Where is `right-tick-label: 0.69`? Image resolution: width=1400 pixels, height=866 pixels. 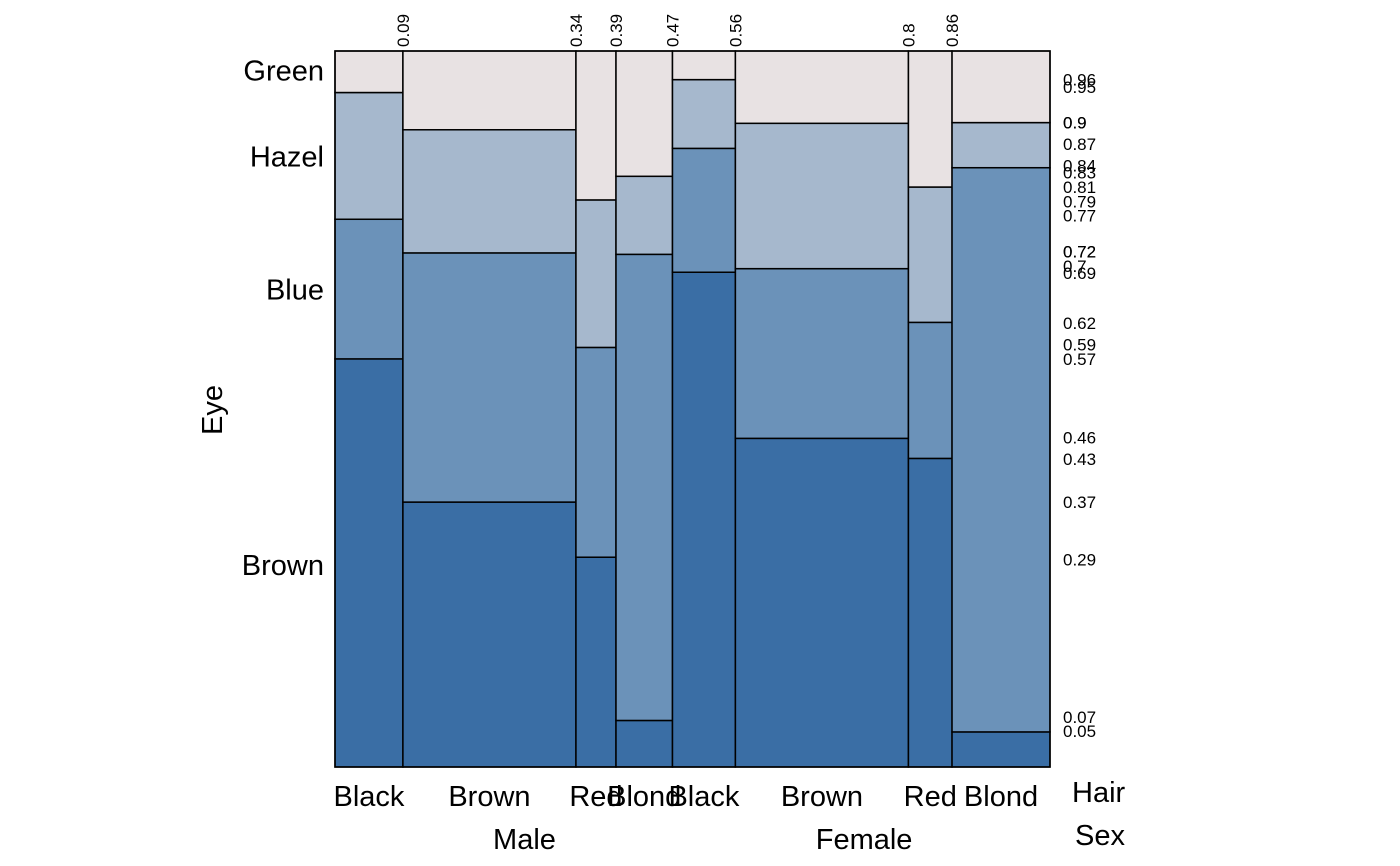
right-tick-label: 0.69 is located at coordinates (1079, 273).